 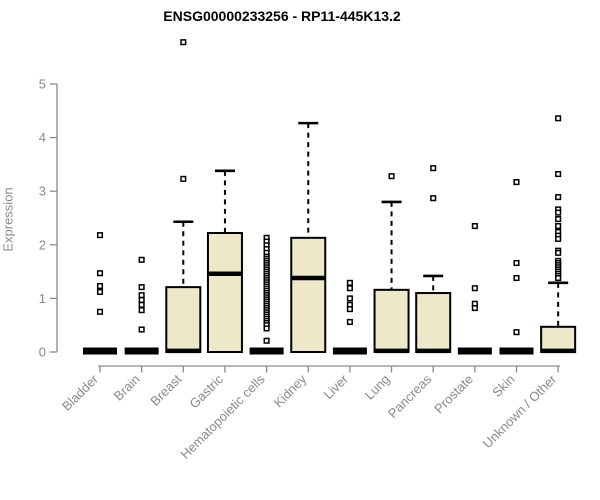 I want to click on x-tick-label-lung: Lung, so click(x=377, y=387).